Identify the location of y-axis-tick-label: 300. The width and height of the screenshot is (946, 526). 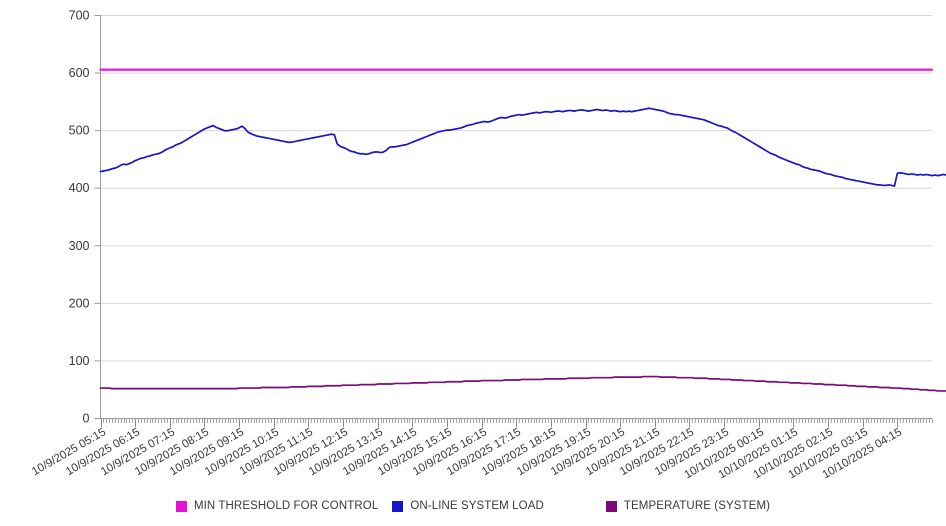
(79, 246).